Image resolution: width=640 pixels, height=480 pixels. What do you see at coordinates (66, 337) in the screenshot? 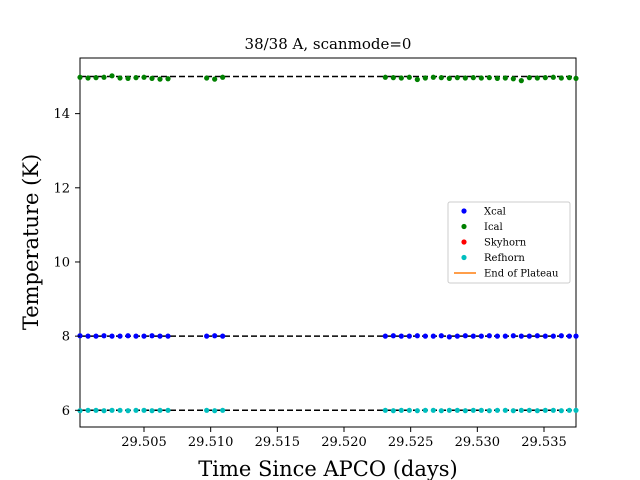
I see `y-tick-label: 8` at bounding box center [66, 337].